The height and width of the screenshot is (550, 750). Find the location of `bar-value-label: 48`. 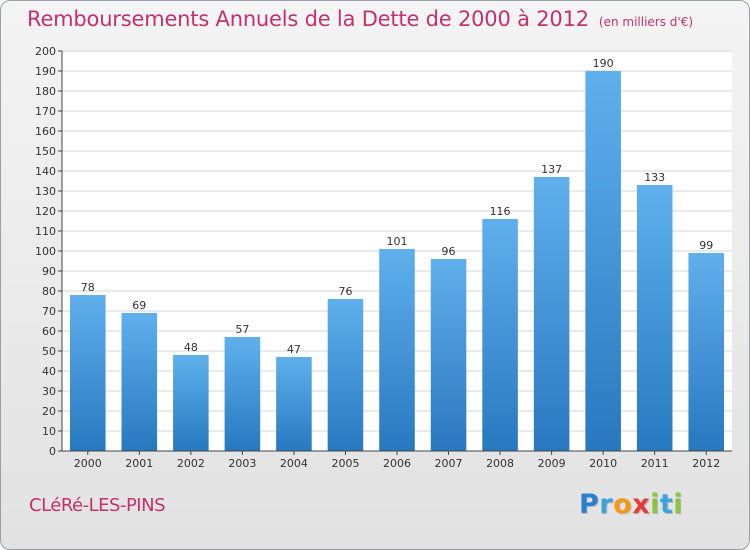

bar-value-label: 48 is located at coordinates (191, 347).